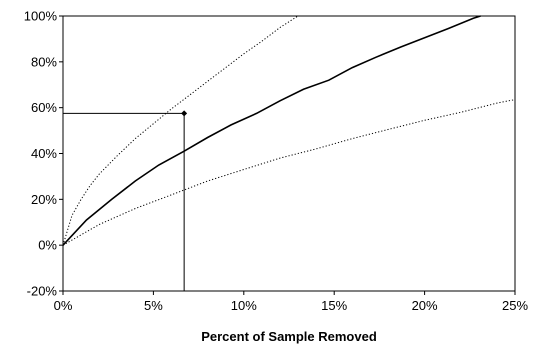 The image size is (533, 351). I want to click on y-tick-label: 20%, so click(44, 199).